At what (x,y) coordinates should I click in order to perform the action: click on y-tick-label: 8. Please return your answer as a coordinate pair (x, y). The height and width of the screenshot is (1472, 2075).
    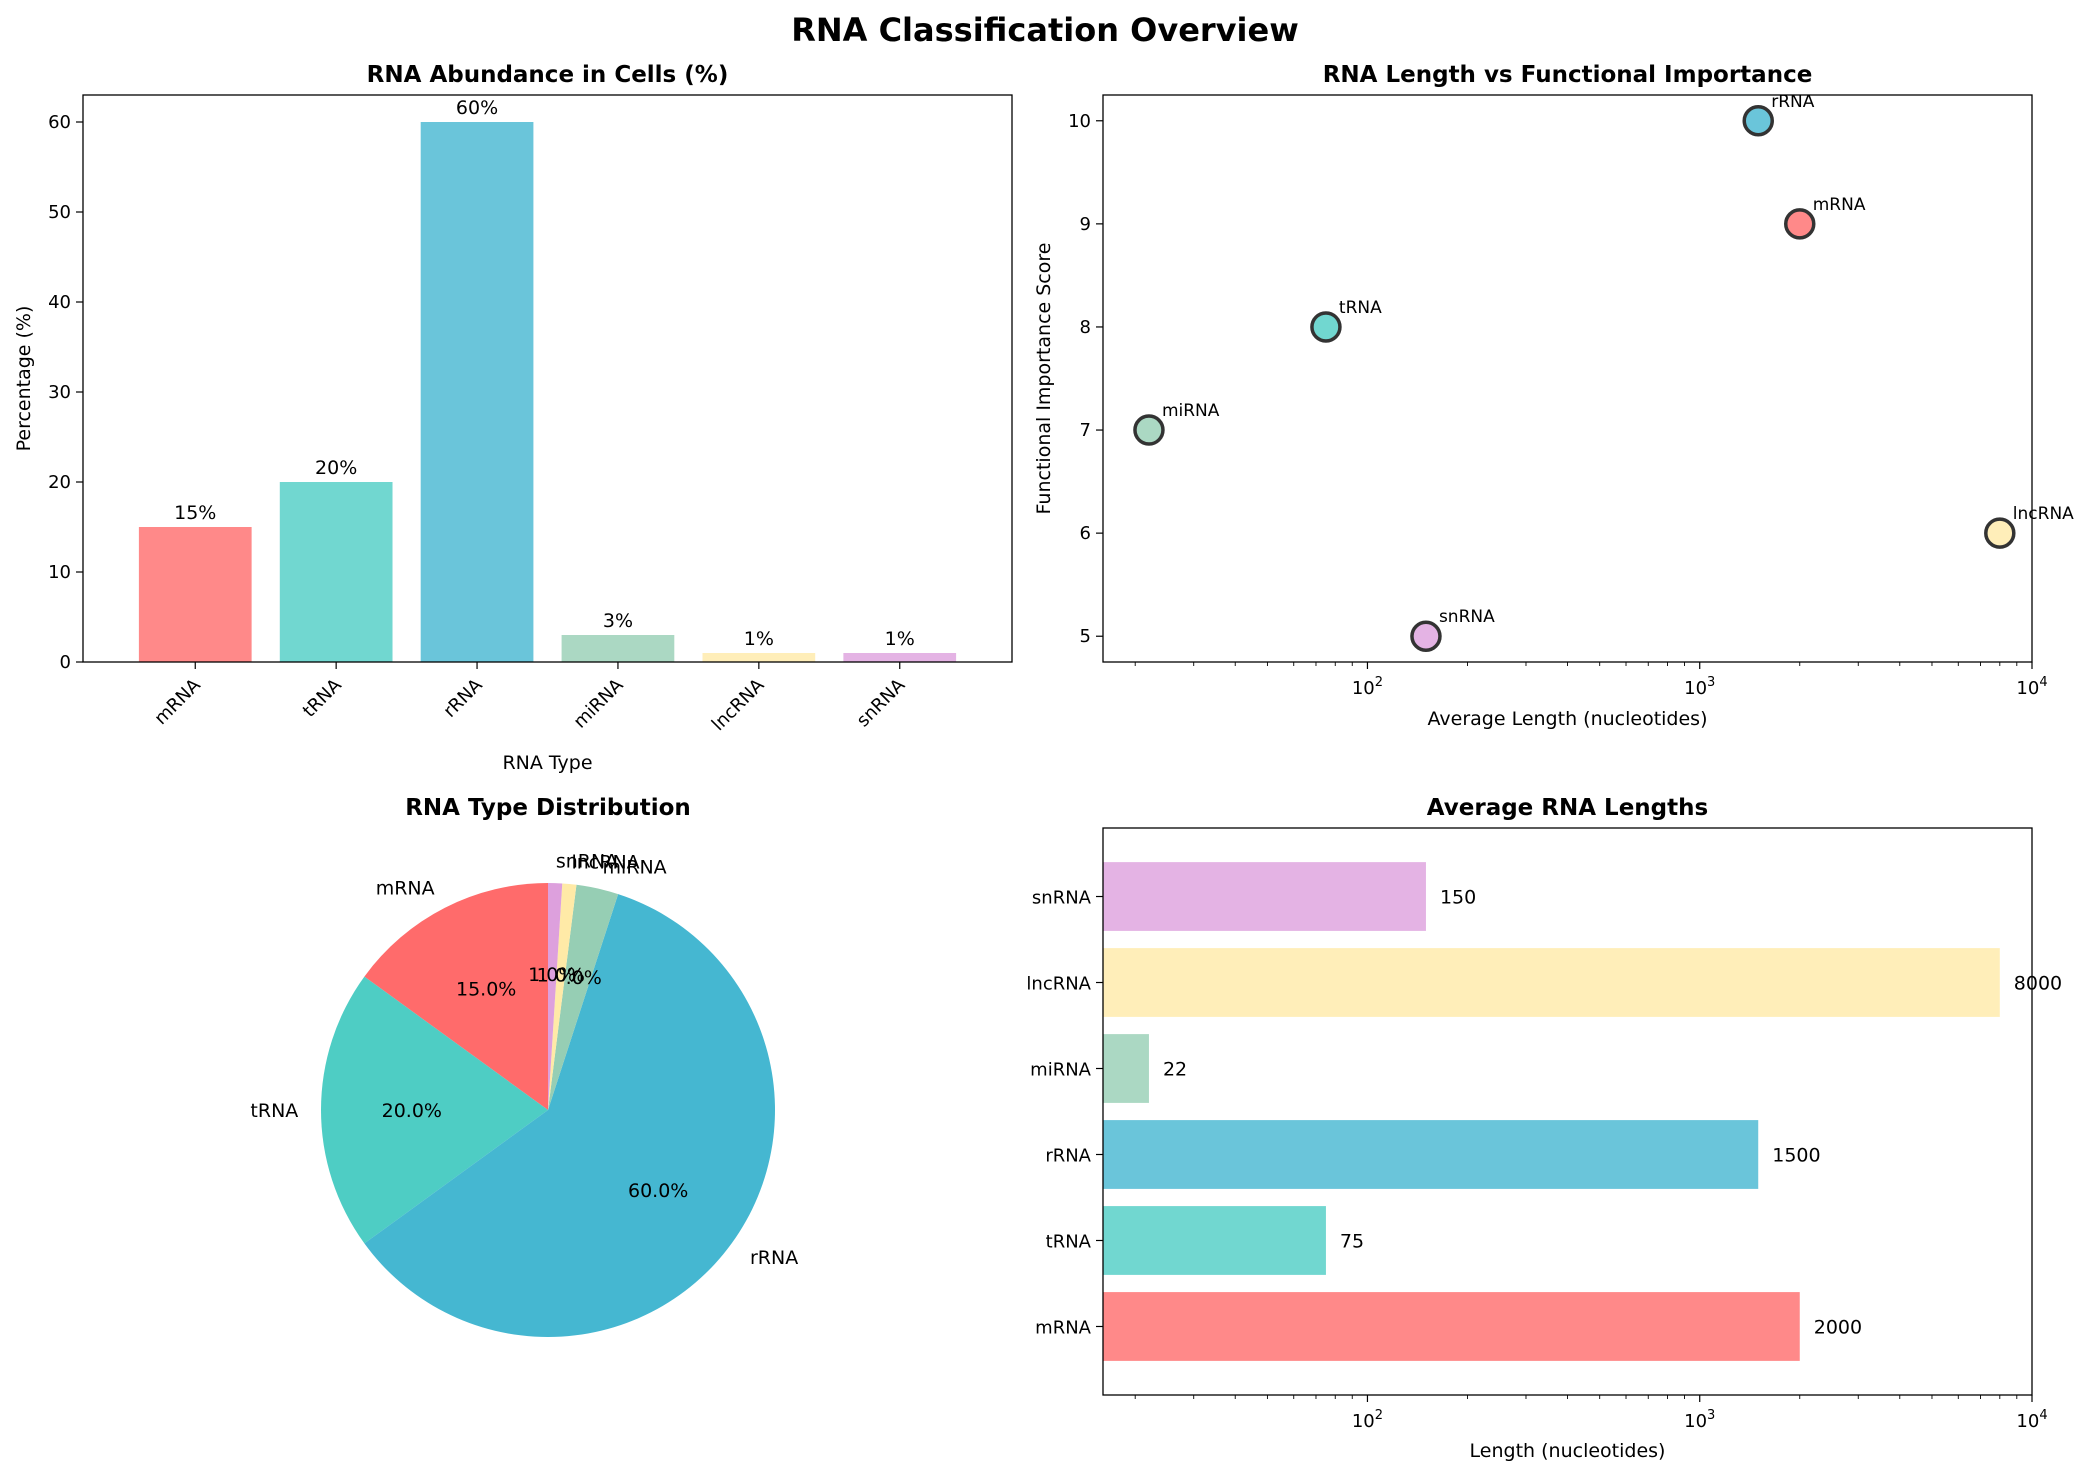
    Looking at the image, I should click on (1085, 327).